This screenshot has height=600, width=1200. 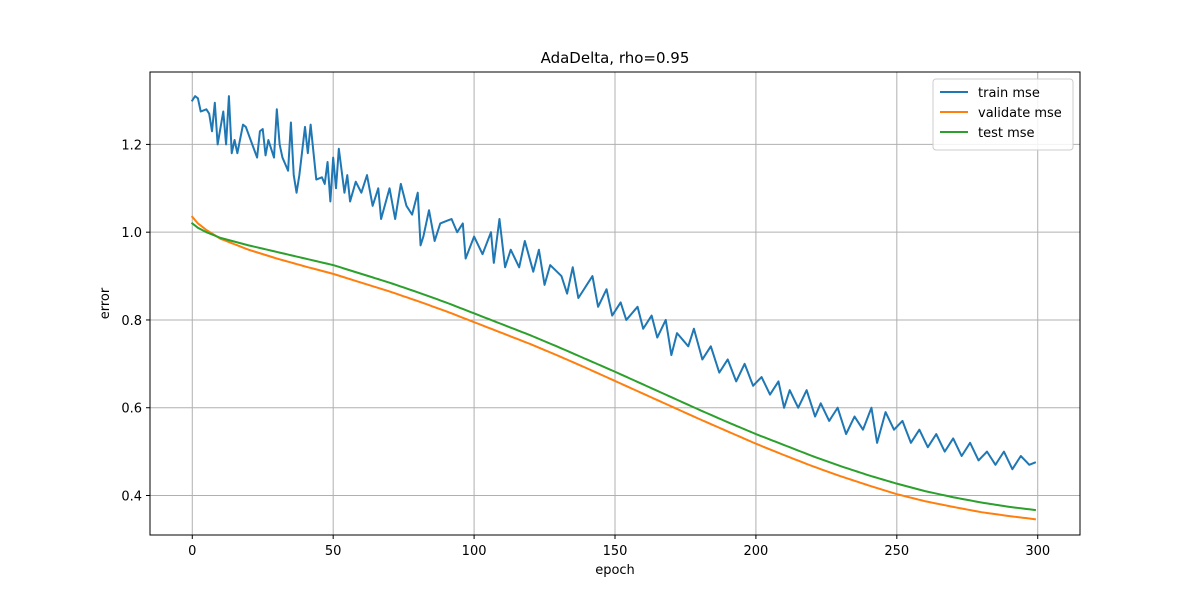 I want to click on legend: train mse validate mse test mse, so click(x=1003, y=114).